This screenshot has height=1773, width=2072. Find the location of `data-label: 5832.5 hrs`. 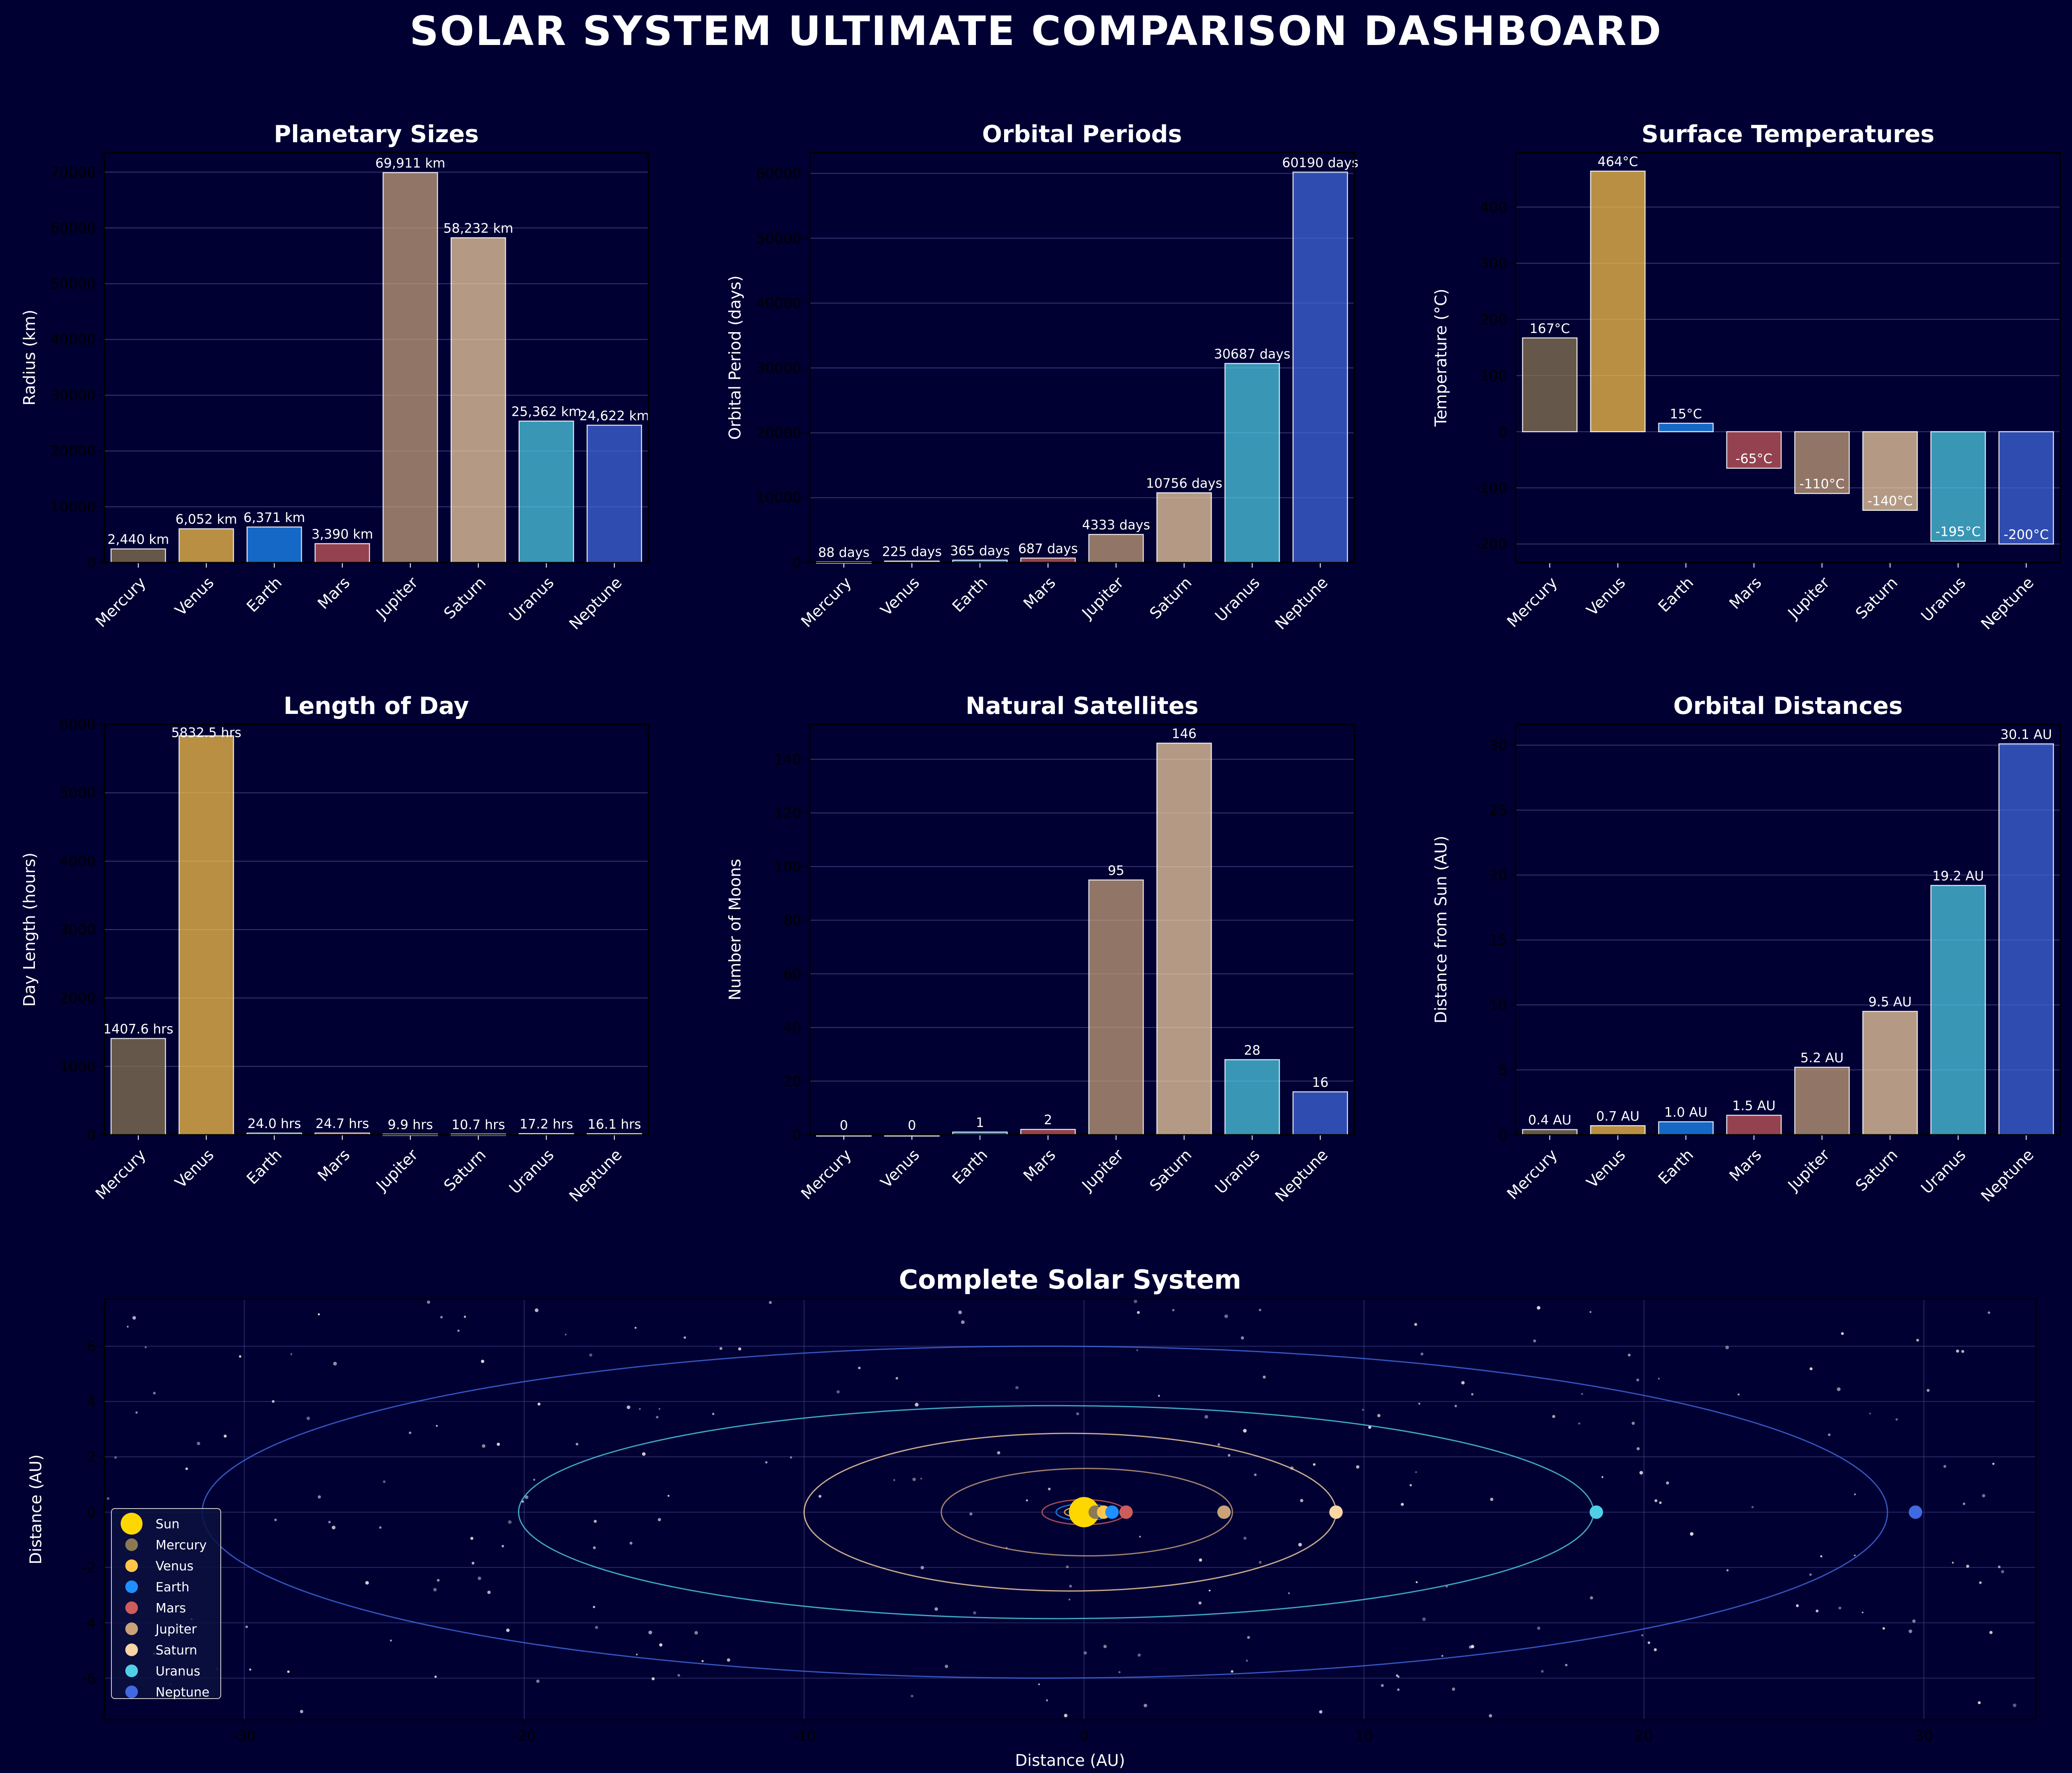

data-label: 5832.5 hrs is located at coordinates (206, 732).